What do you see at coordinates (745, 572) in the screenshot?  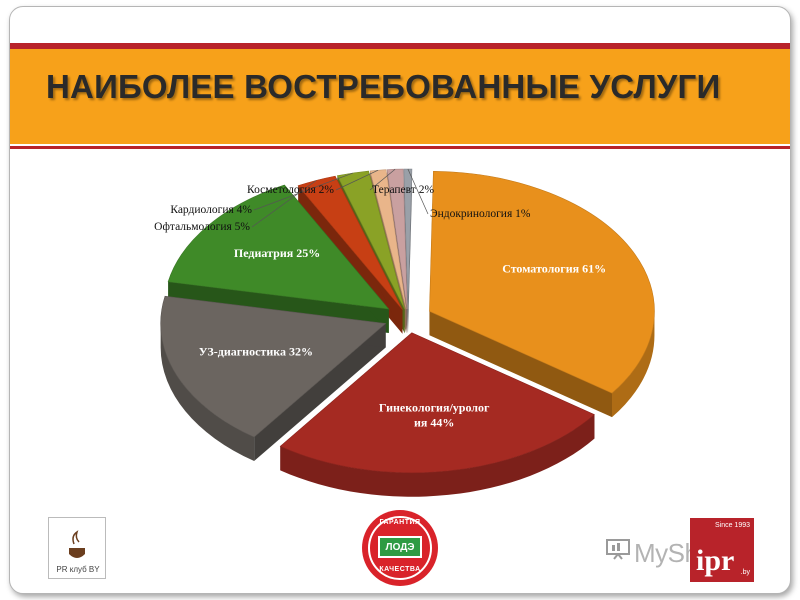 I see `ipr-domain-text: .by` at bounding box center [745, 572].